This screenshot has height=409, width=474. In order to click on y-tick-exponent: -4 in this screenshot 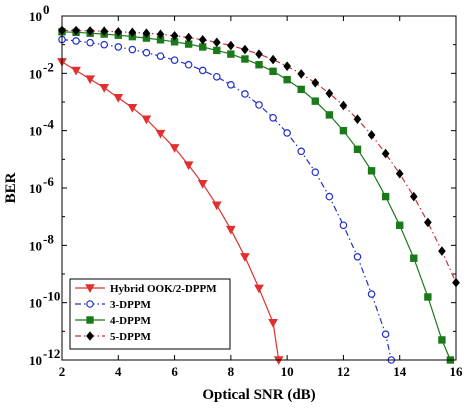, I will do `click(48, 124)`.